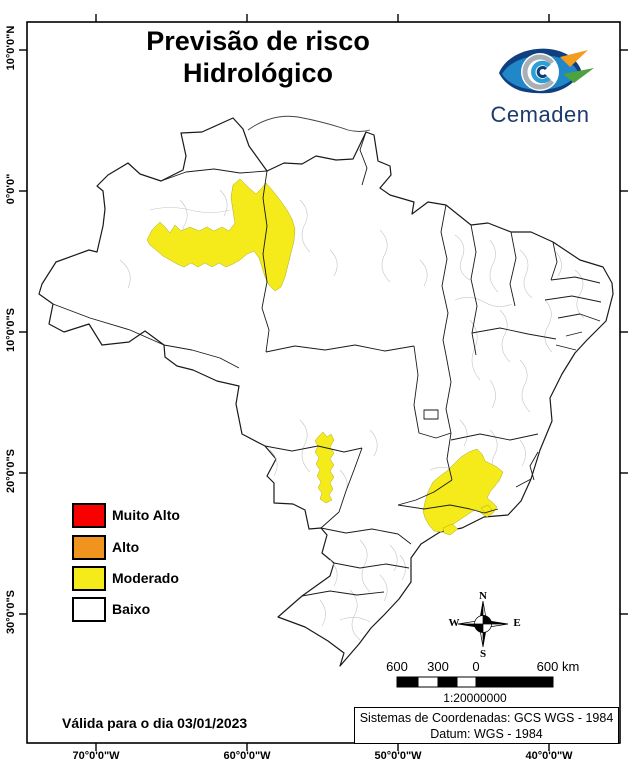 Image resolution: width=642 pixels, height=768 pixels. I want to click on neighbour-coastline, so click(309, 123).